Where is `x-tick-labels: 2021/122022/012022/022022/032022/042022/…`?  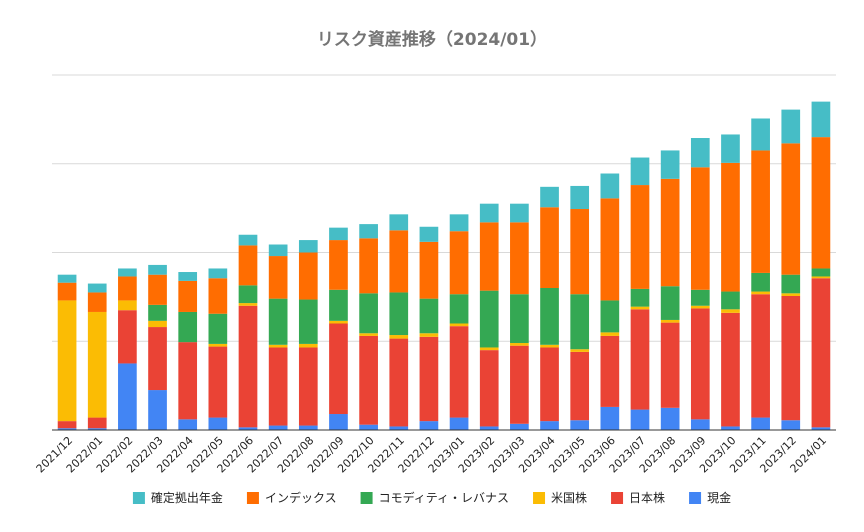
x-tick-labels: 2021/122022/012022/022022/032022/042022/… is located at coordinates (431, 455).